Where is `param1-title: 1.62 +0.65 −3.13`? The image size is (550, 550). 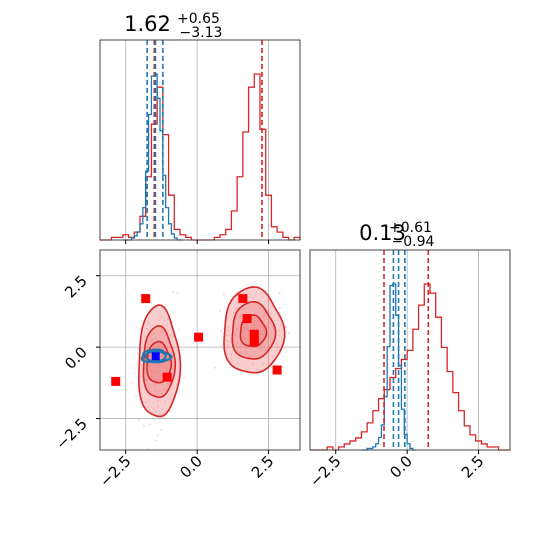
param1-title: 1.62 +0.65 −3.13 is located at coordinates (174, 24).